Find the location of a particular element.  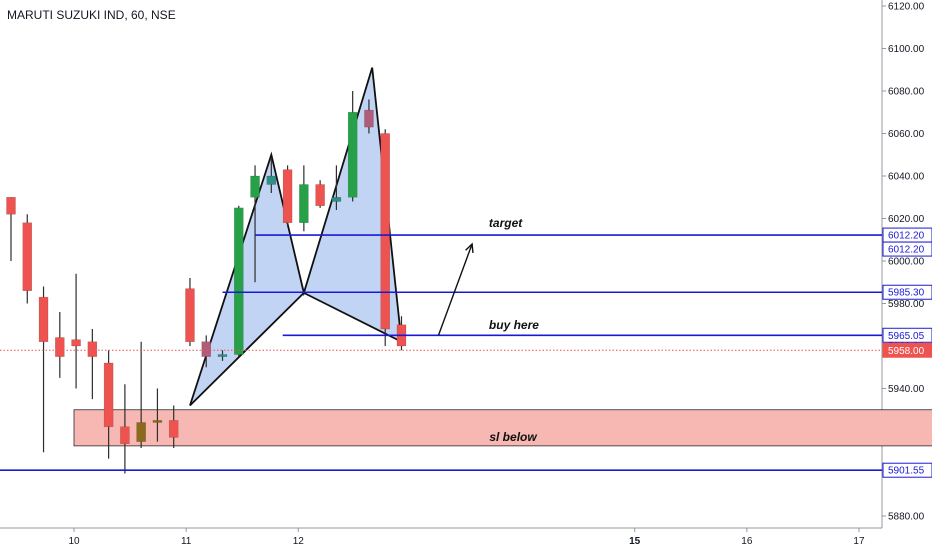

arrow-shaft is located at coordinates (455, 289).